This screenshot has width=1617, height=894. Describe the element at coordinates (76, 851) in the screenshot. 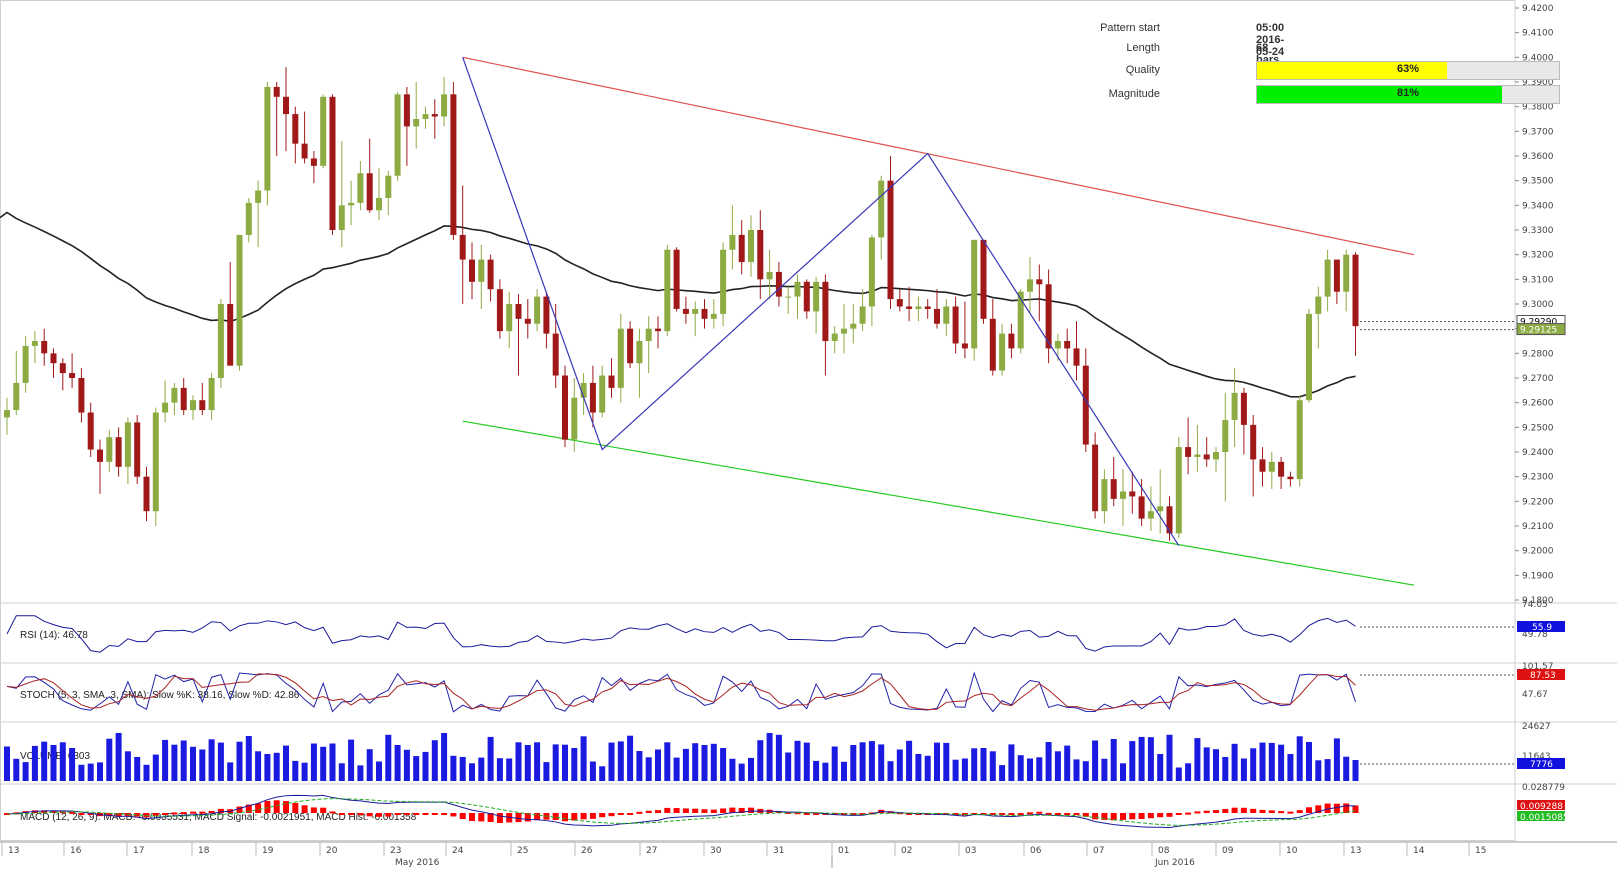

I see `x-day-label: 16` at that location.